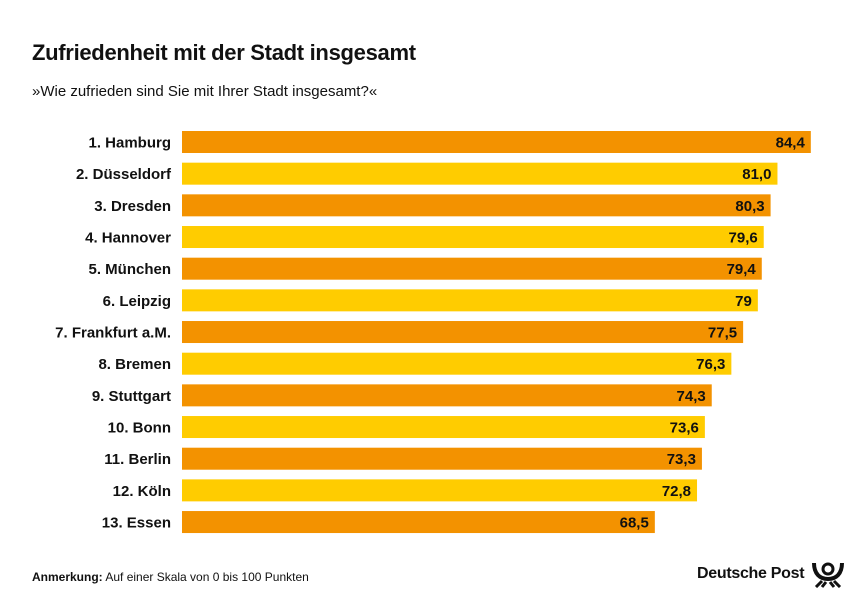 The image size is (858, 595). I want to click on data-label: 79,6, so click(743, 238).